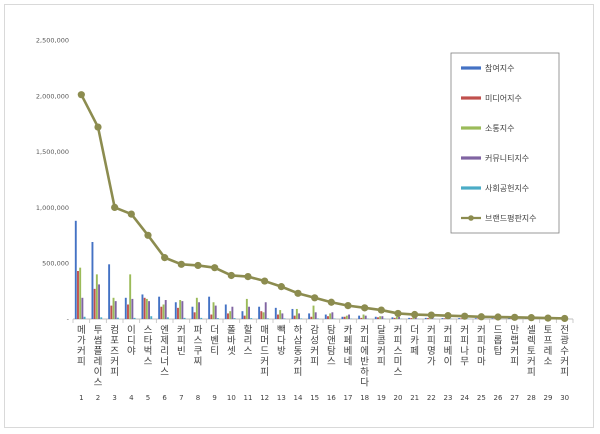 The height and width of the screenshot is (434, 600). What do you see at coordinates (448, 398) in the screenshot?
I see `category-index: 23` at bounding box center [448, 398].